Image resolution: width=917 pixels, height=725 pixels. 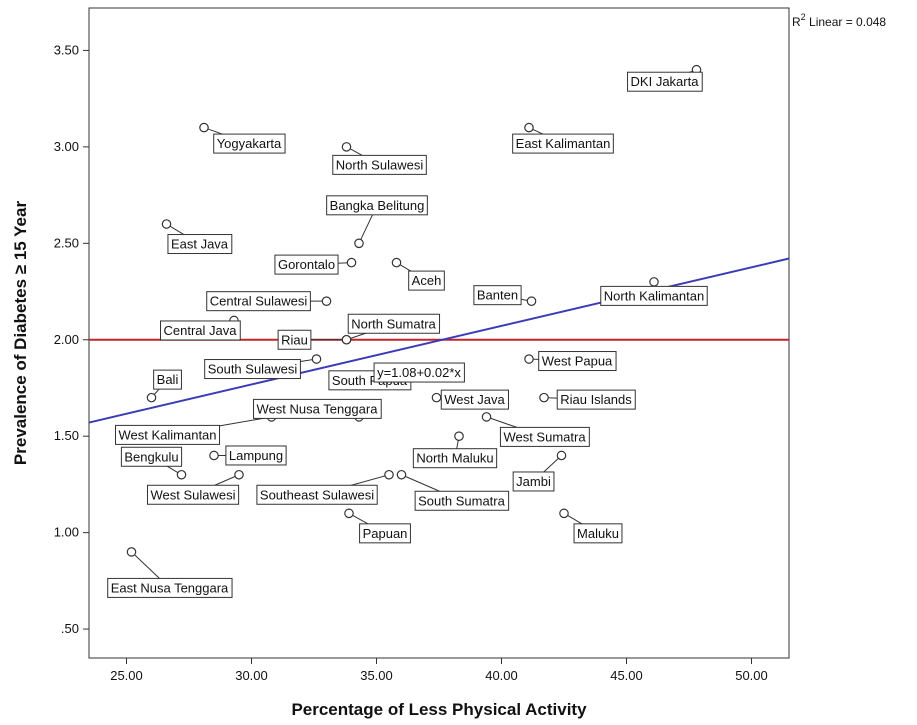 I want to click on fit-equation-box, so click(x=419, y=372).